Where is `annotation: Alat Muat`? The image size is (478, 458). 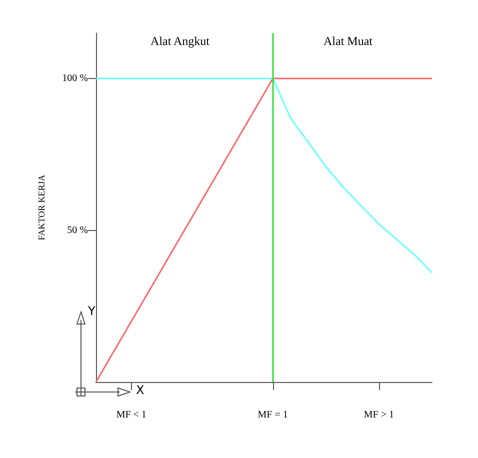
annotation: Alat Muat is located at coordinates (349, 41).